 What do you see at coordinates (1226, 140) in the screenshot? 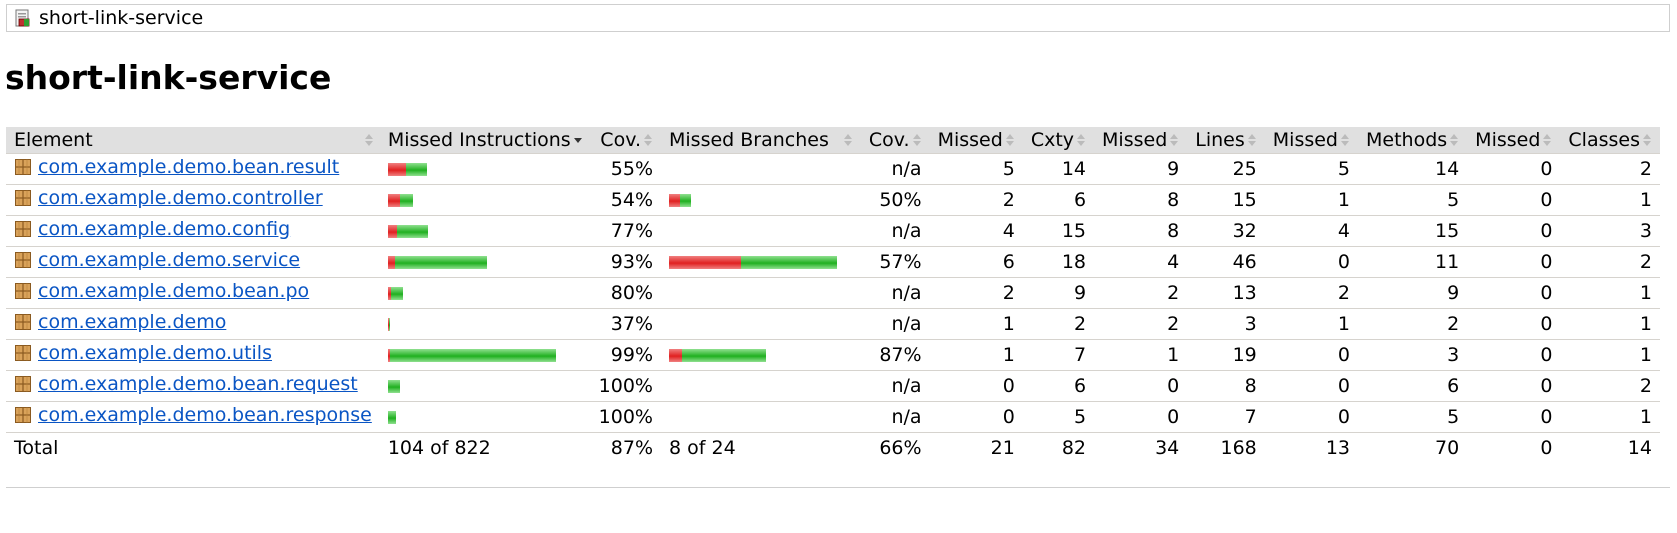
I see `header-lines: Lines` at bounding box center [1226, 140].